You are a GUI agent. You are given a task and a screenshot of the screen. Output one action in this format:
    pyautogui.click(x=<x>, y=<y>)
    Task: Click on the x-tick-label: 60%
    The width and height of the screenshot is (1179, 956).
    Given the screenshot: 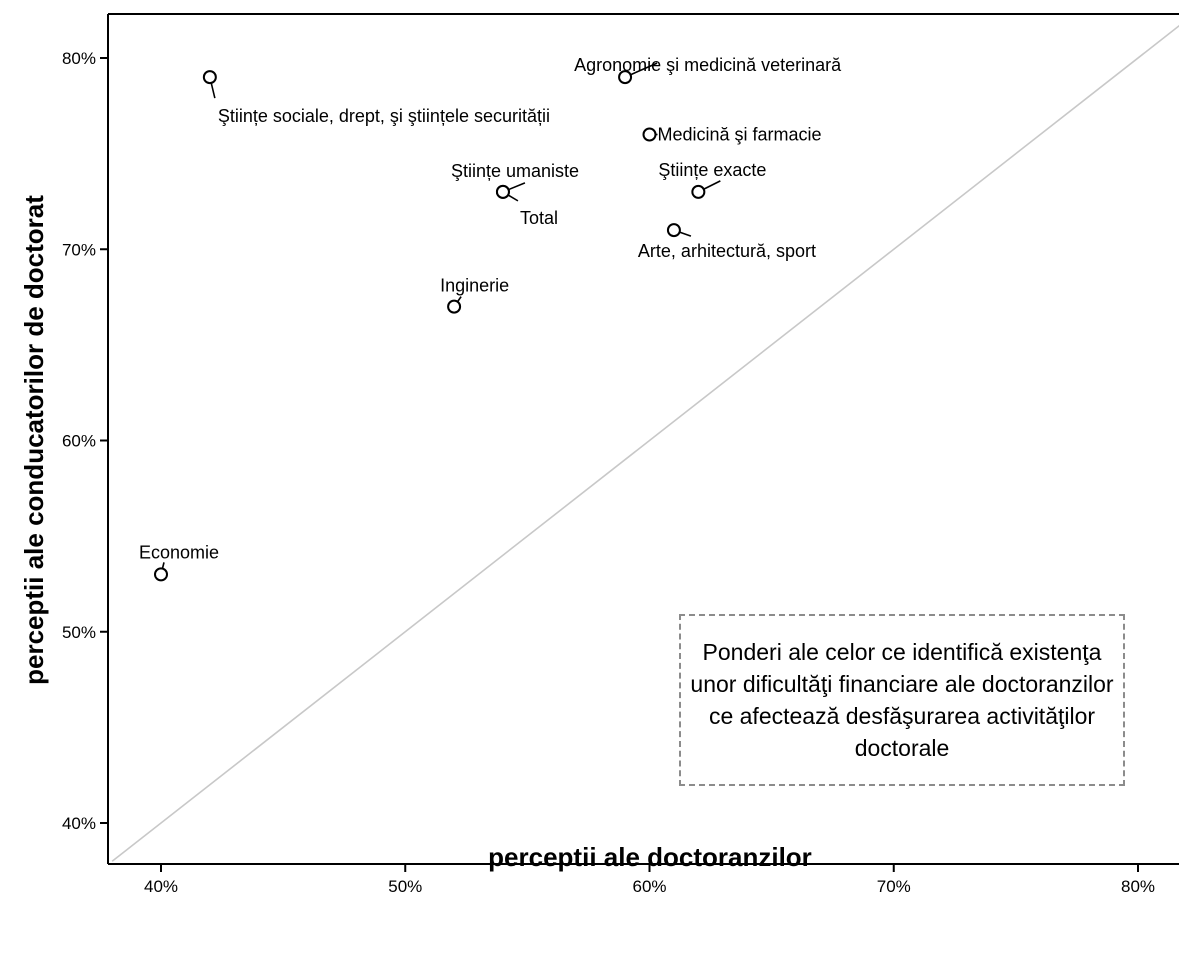 What is the action you would take?
    pyautogui.click(x=649, y=886)
    